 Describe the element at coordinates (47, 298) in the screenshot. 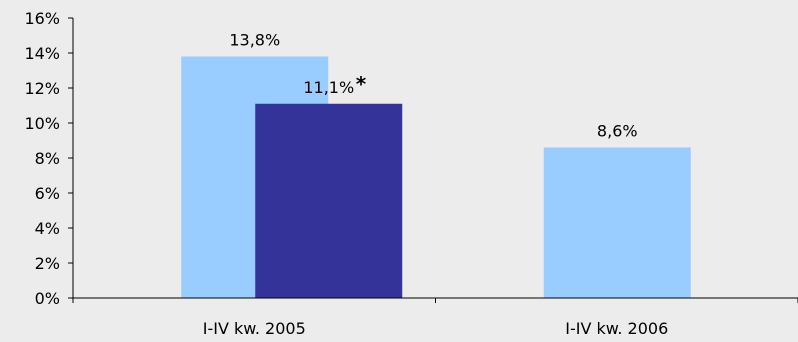

I see `y-tick-label: 0%` at that location.